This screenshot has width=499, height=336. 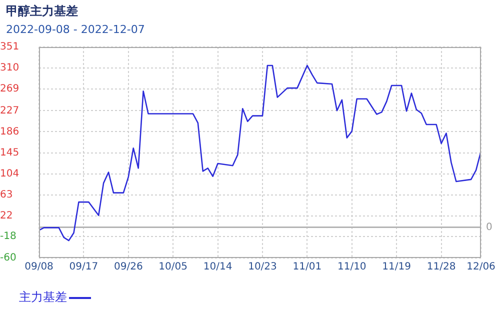 I want to click on x-tick-label: 11/10, so click(x=351, y=267).